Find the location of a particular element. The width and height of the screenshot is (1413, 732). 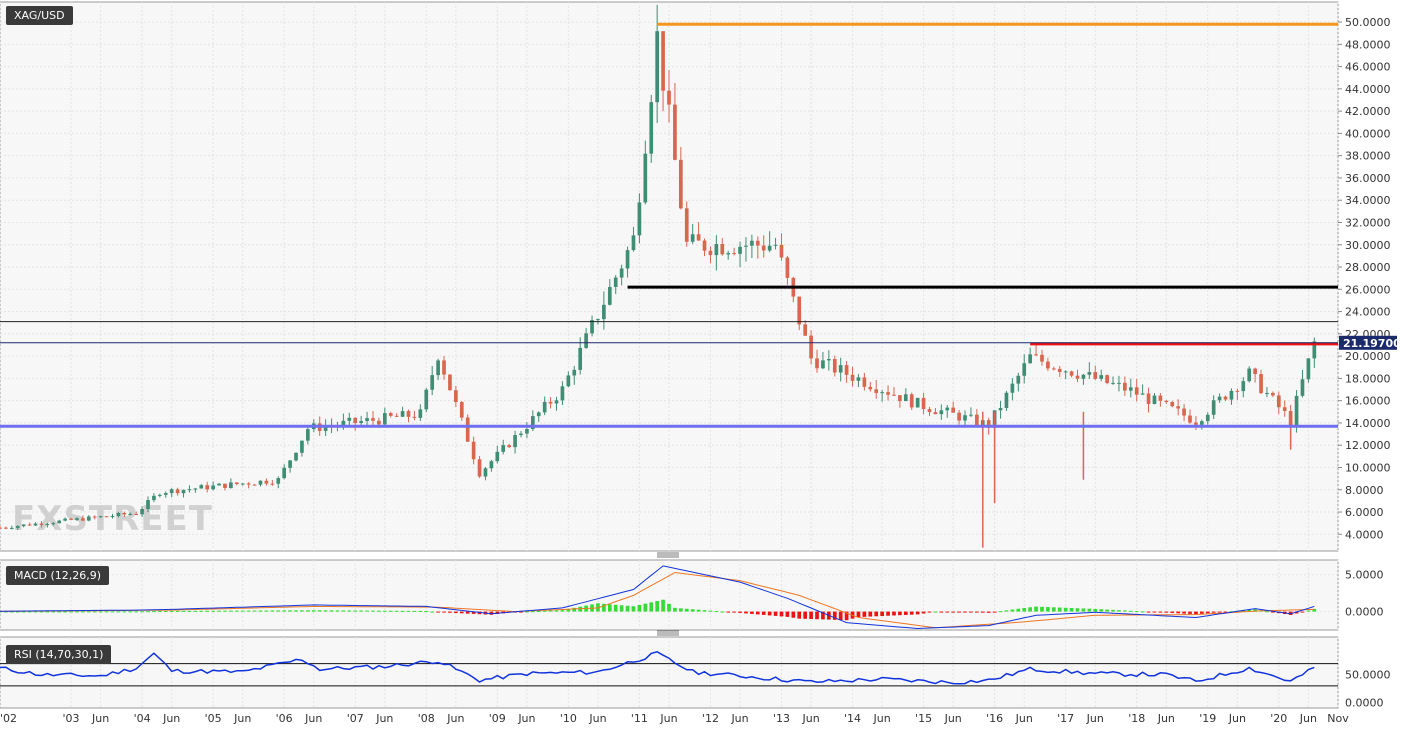

macd-label: MACD (12,26,9) is located at coordinates (58, 575).